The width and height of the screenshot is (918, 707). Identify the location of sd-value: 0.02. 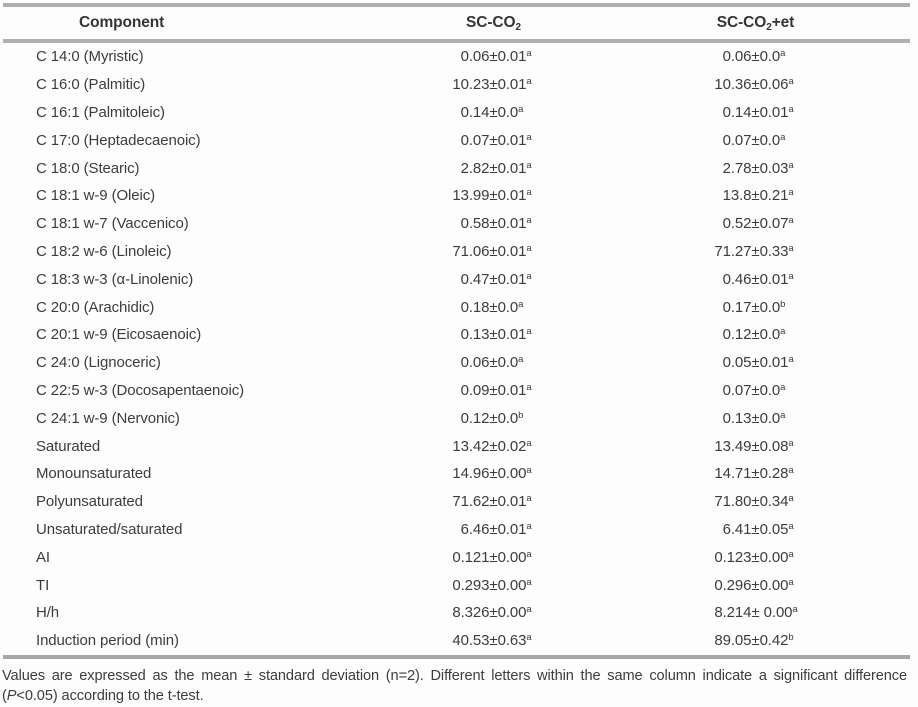
(512, 446).